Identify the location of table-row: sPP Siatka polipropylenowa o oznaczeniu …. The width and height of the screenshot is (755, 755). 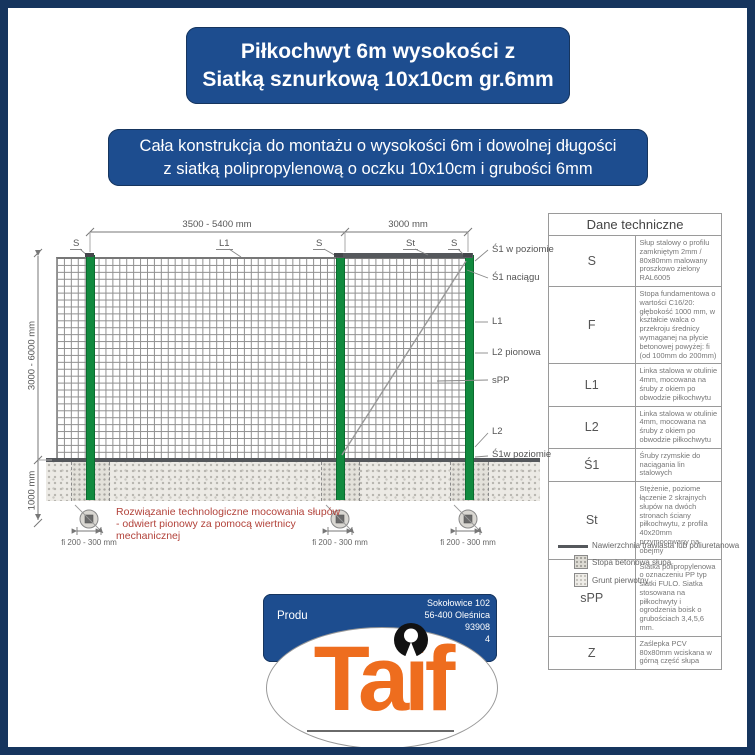
(635, 597).